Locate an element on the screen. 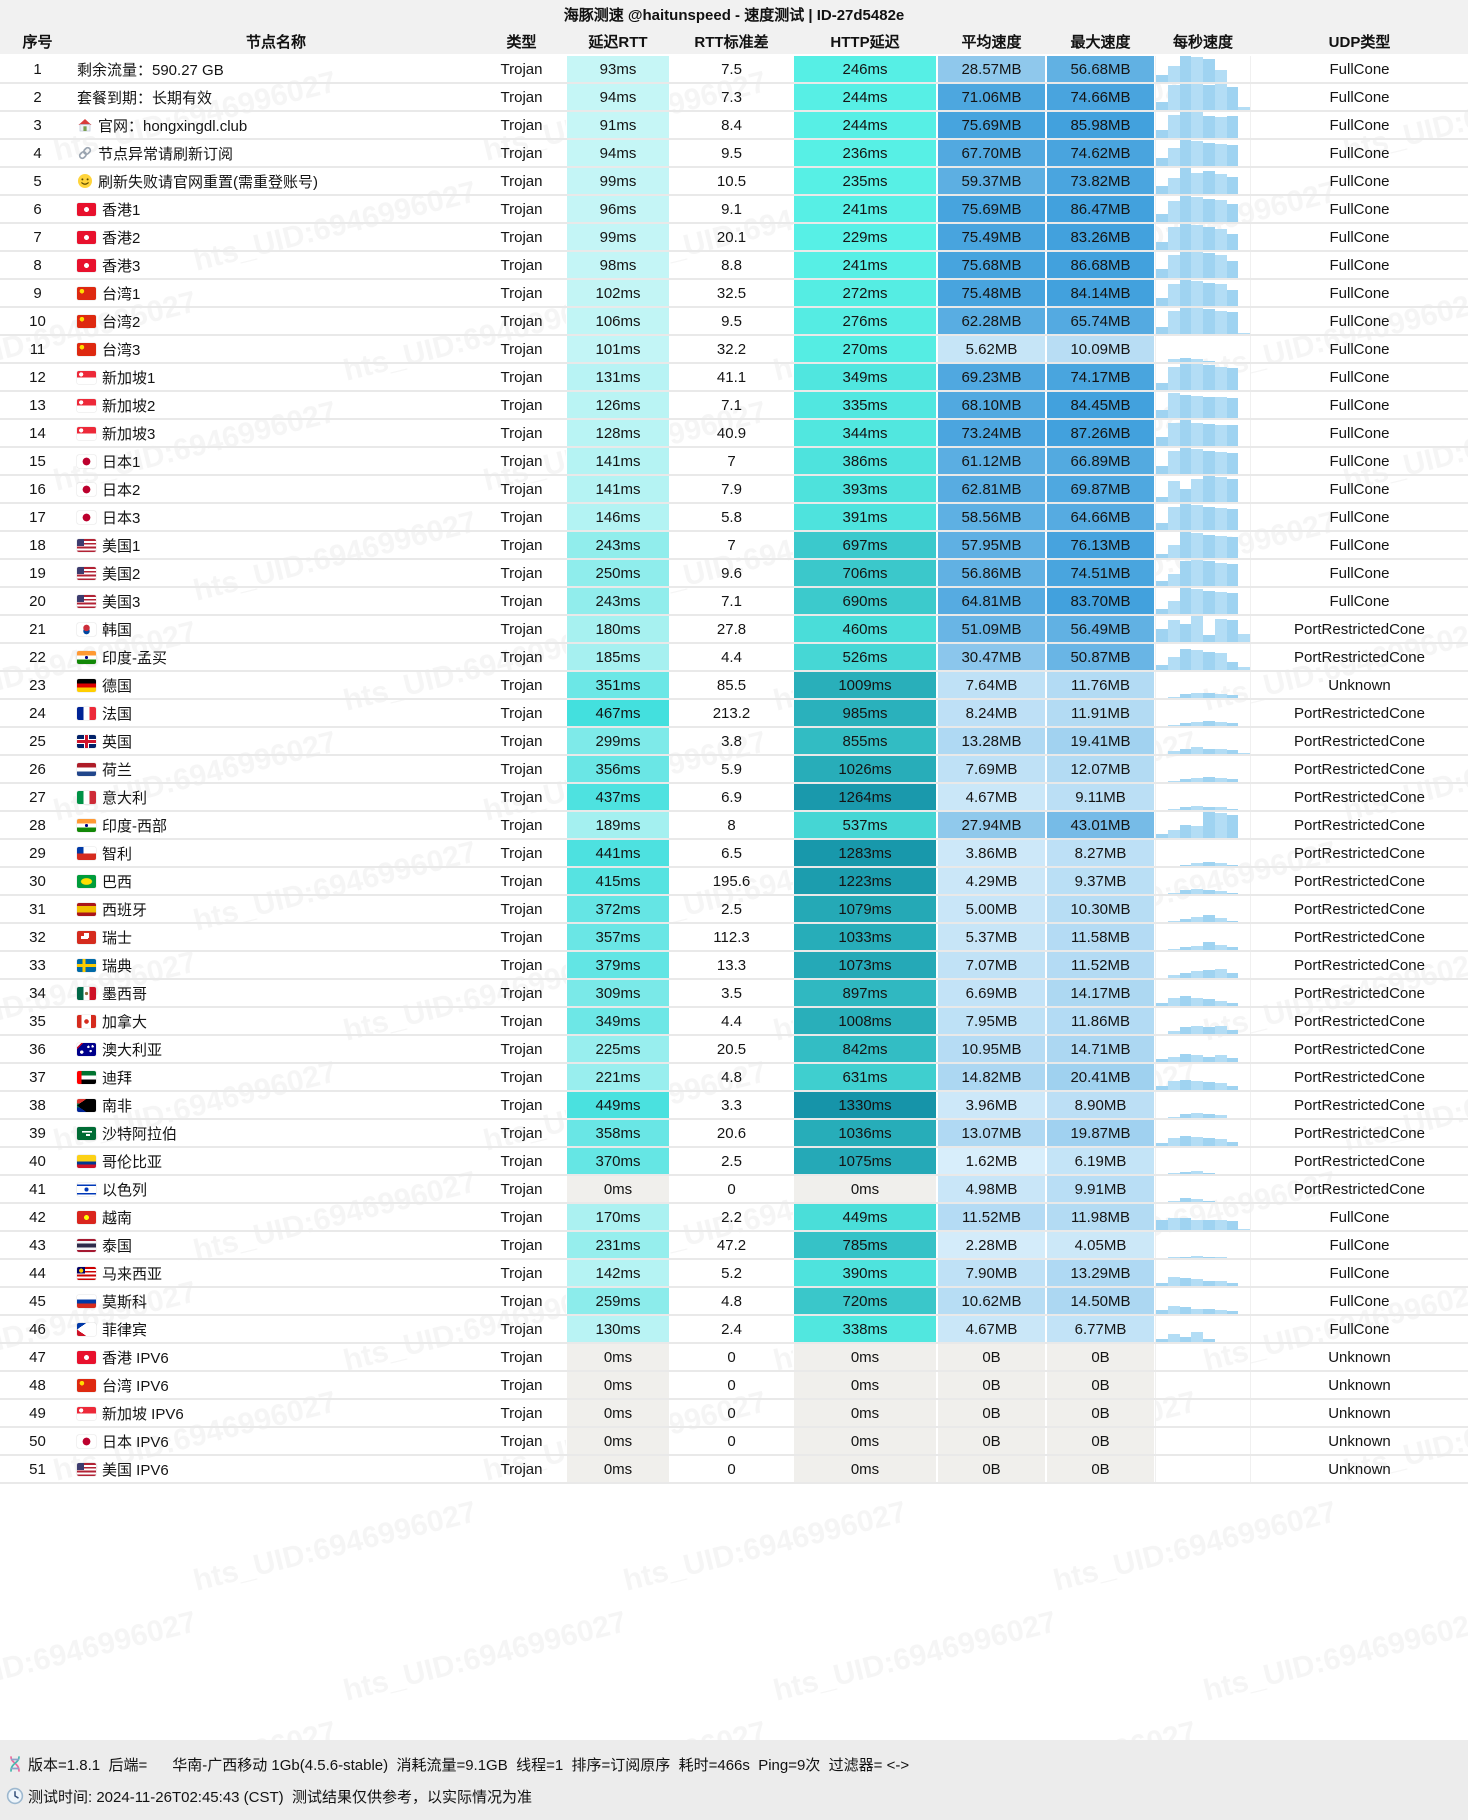 The width and height of the screenshot is (1468, 1820). max-speed-cell: 8.27MB is located at coordinates (1100, 853).